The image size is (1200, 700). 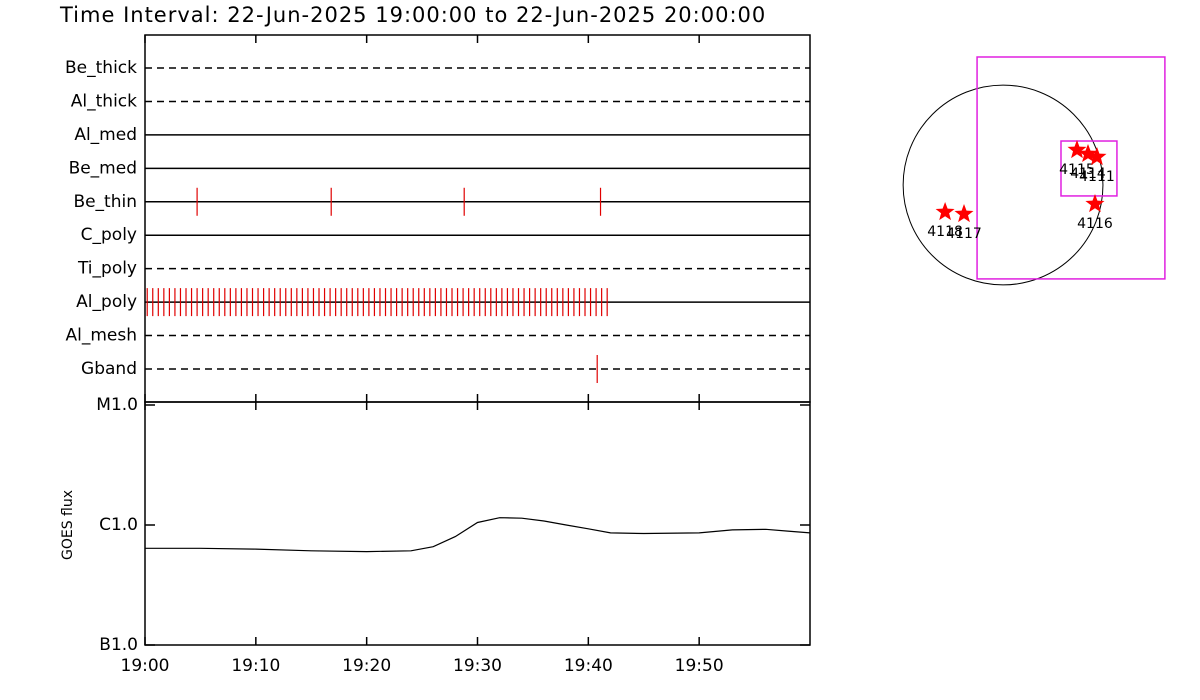 What do you see at coordinates (1095, 224) in the screenshot?
I see `region-label: 4116` at bounding box center [1095, 224].